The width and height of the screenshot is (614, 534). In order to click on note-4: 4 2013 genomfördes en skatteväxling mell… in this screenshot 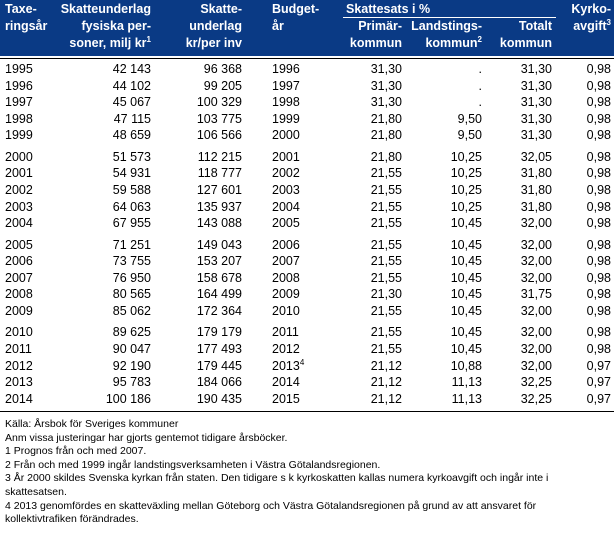, I will do `click(271, 512)`.